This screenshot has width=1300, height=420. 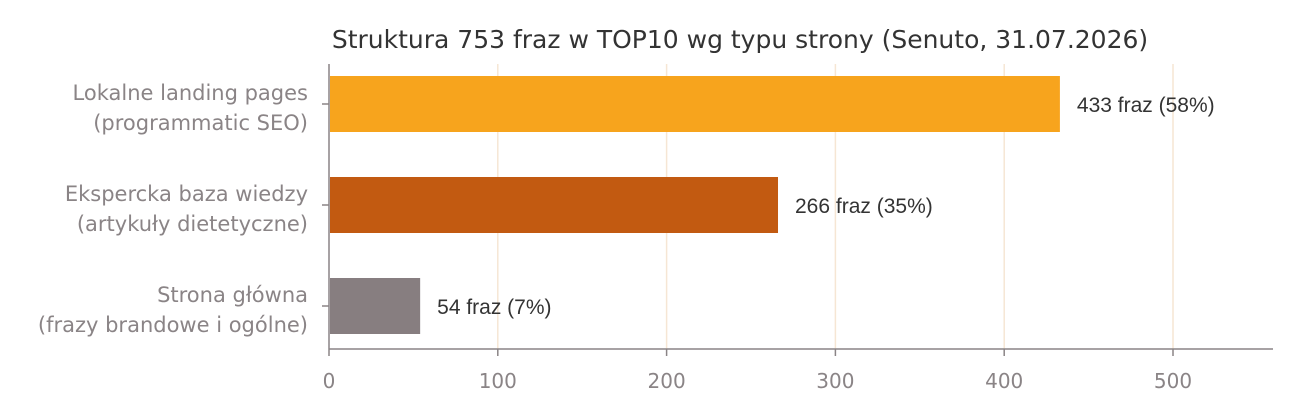 What do you see at coordinates (173, 325) in the screenshot?
I see `category-label-3-line-2: (frazy brandowe i ogólne)` at bounding box center [173, 325].